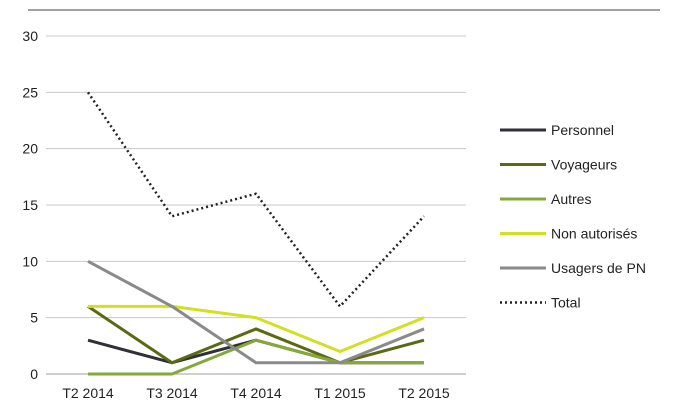 The height and width of the screenshot is (410, 678). Describe the element at coordinates (30, 149) in the screenshot. I see `y-tick-label: 20` at that location.